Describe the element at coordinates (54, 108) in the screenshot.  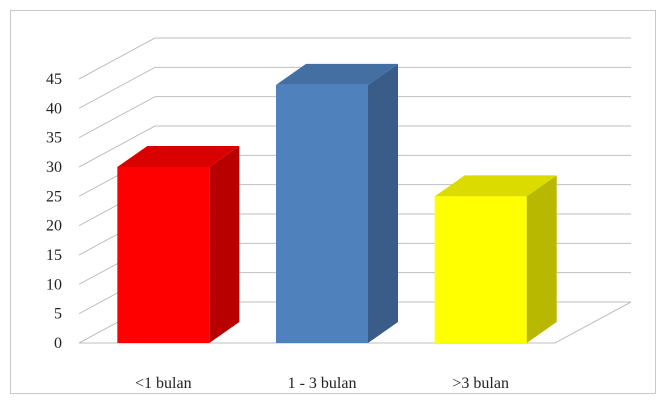
I see `y-tick-label: 40` at that location.